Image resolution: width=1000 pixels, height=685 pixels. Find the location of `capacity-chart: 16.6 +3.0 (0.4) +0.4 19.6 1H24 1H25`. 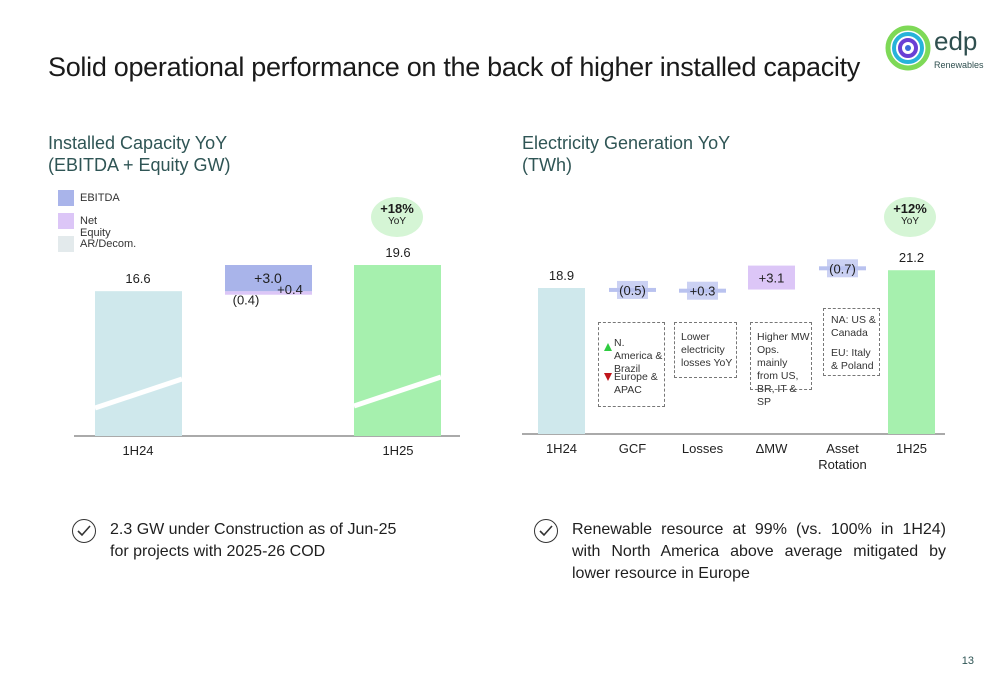

capacity-chart: 16.6 +3.0 (0.4) +0.4 19.6 1H24 1H25 is located at coordinates (267, 351).